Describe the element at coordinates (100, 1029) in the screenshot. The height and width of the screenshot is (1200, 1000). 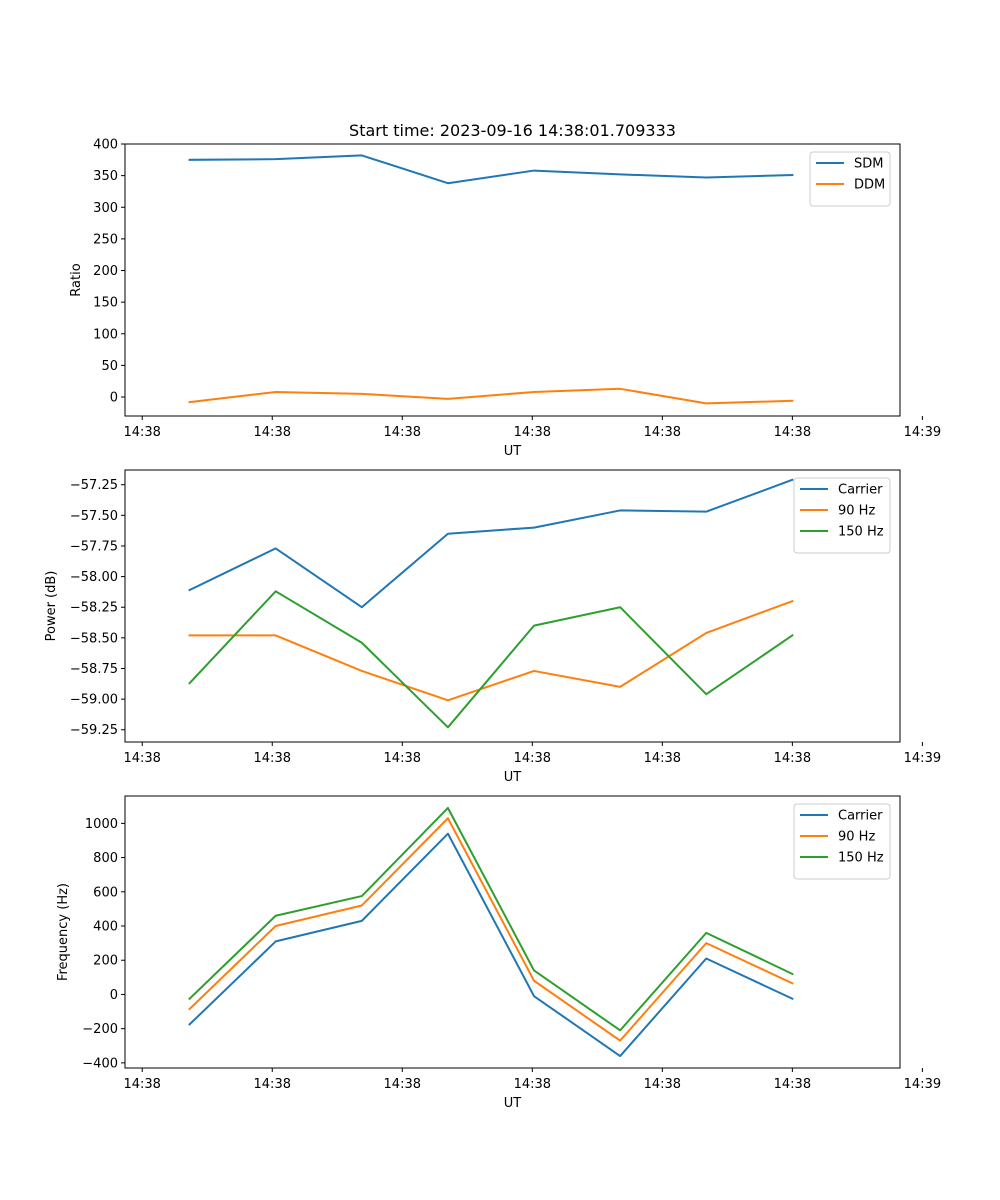
I see `y-tick-label: −200` at that location.